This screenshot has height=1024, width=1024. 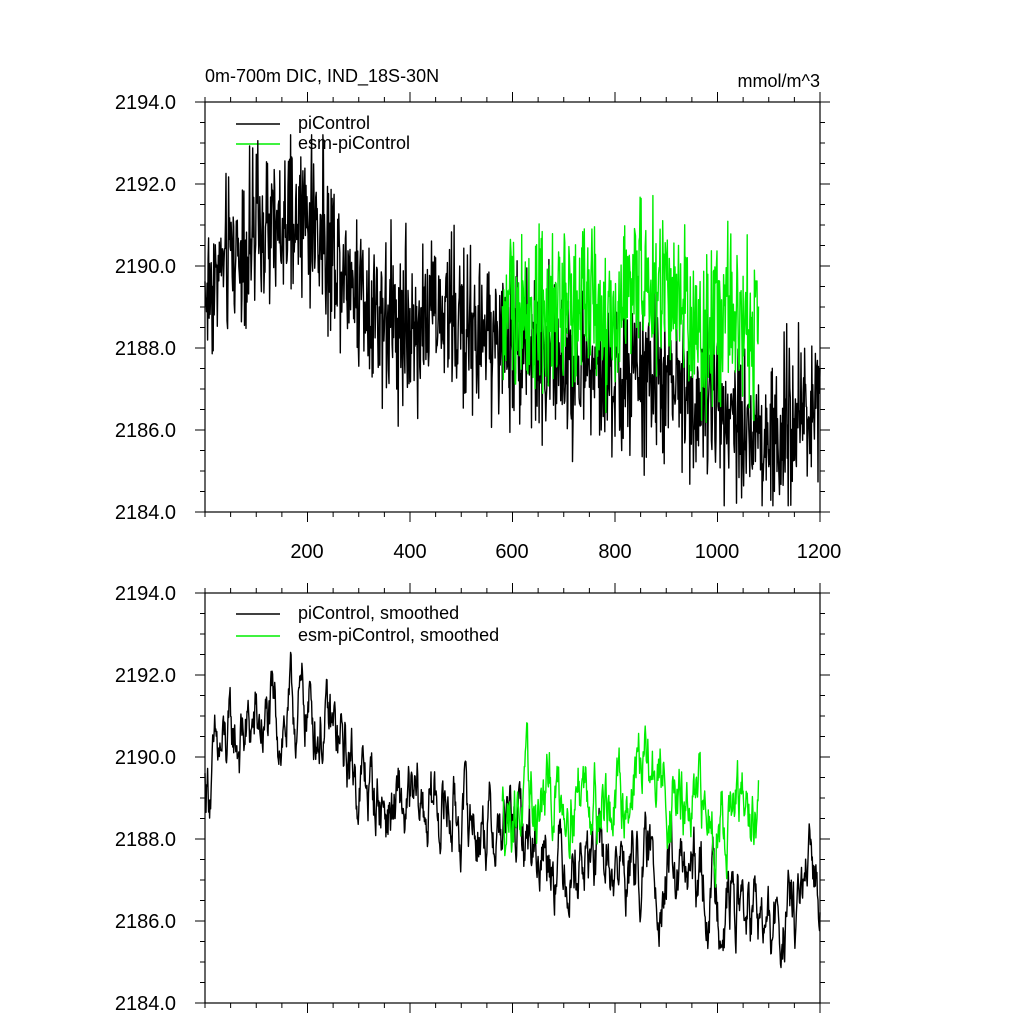 I want to click on x-tick-label: 400, so click(x=409, y=552).